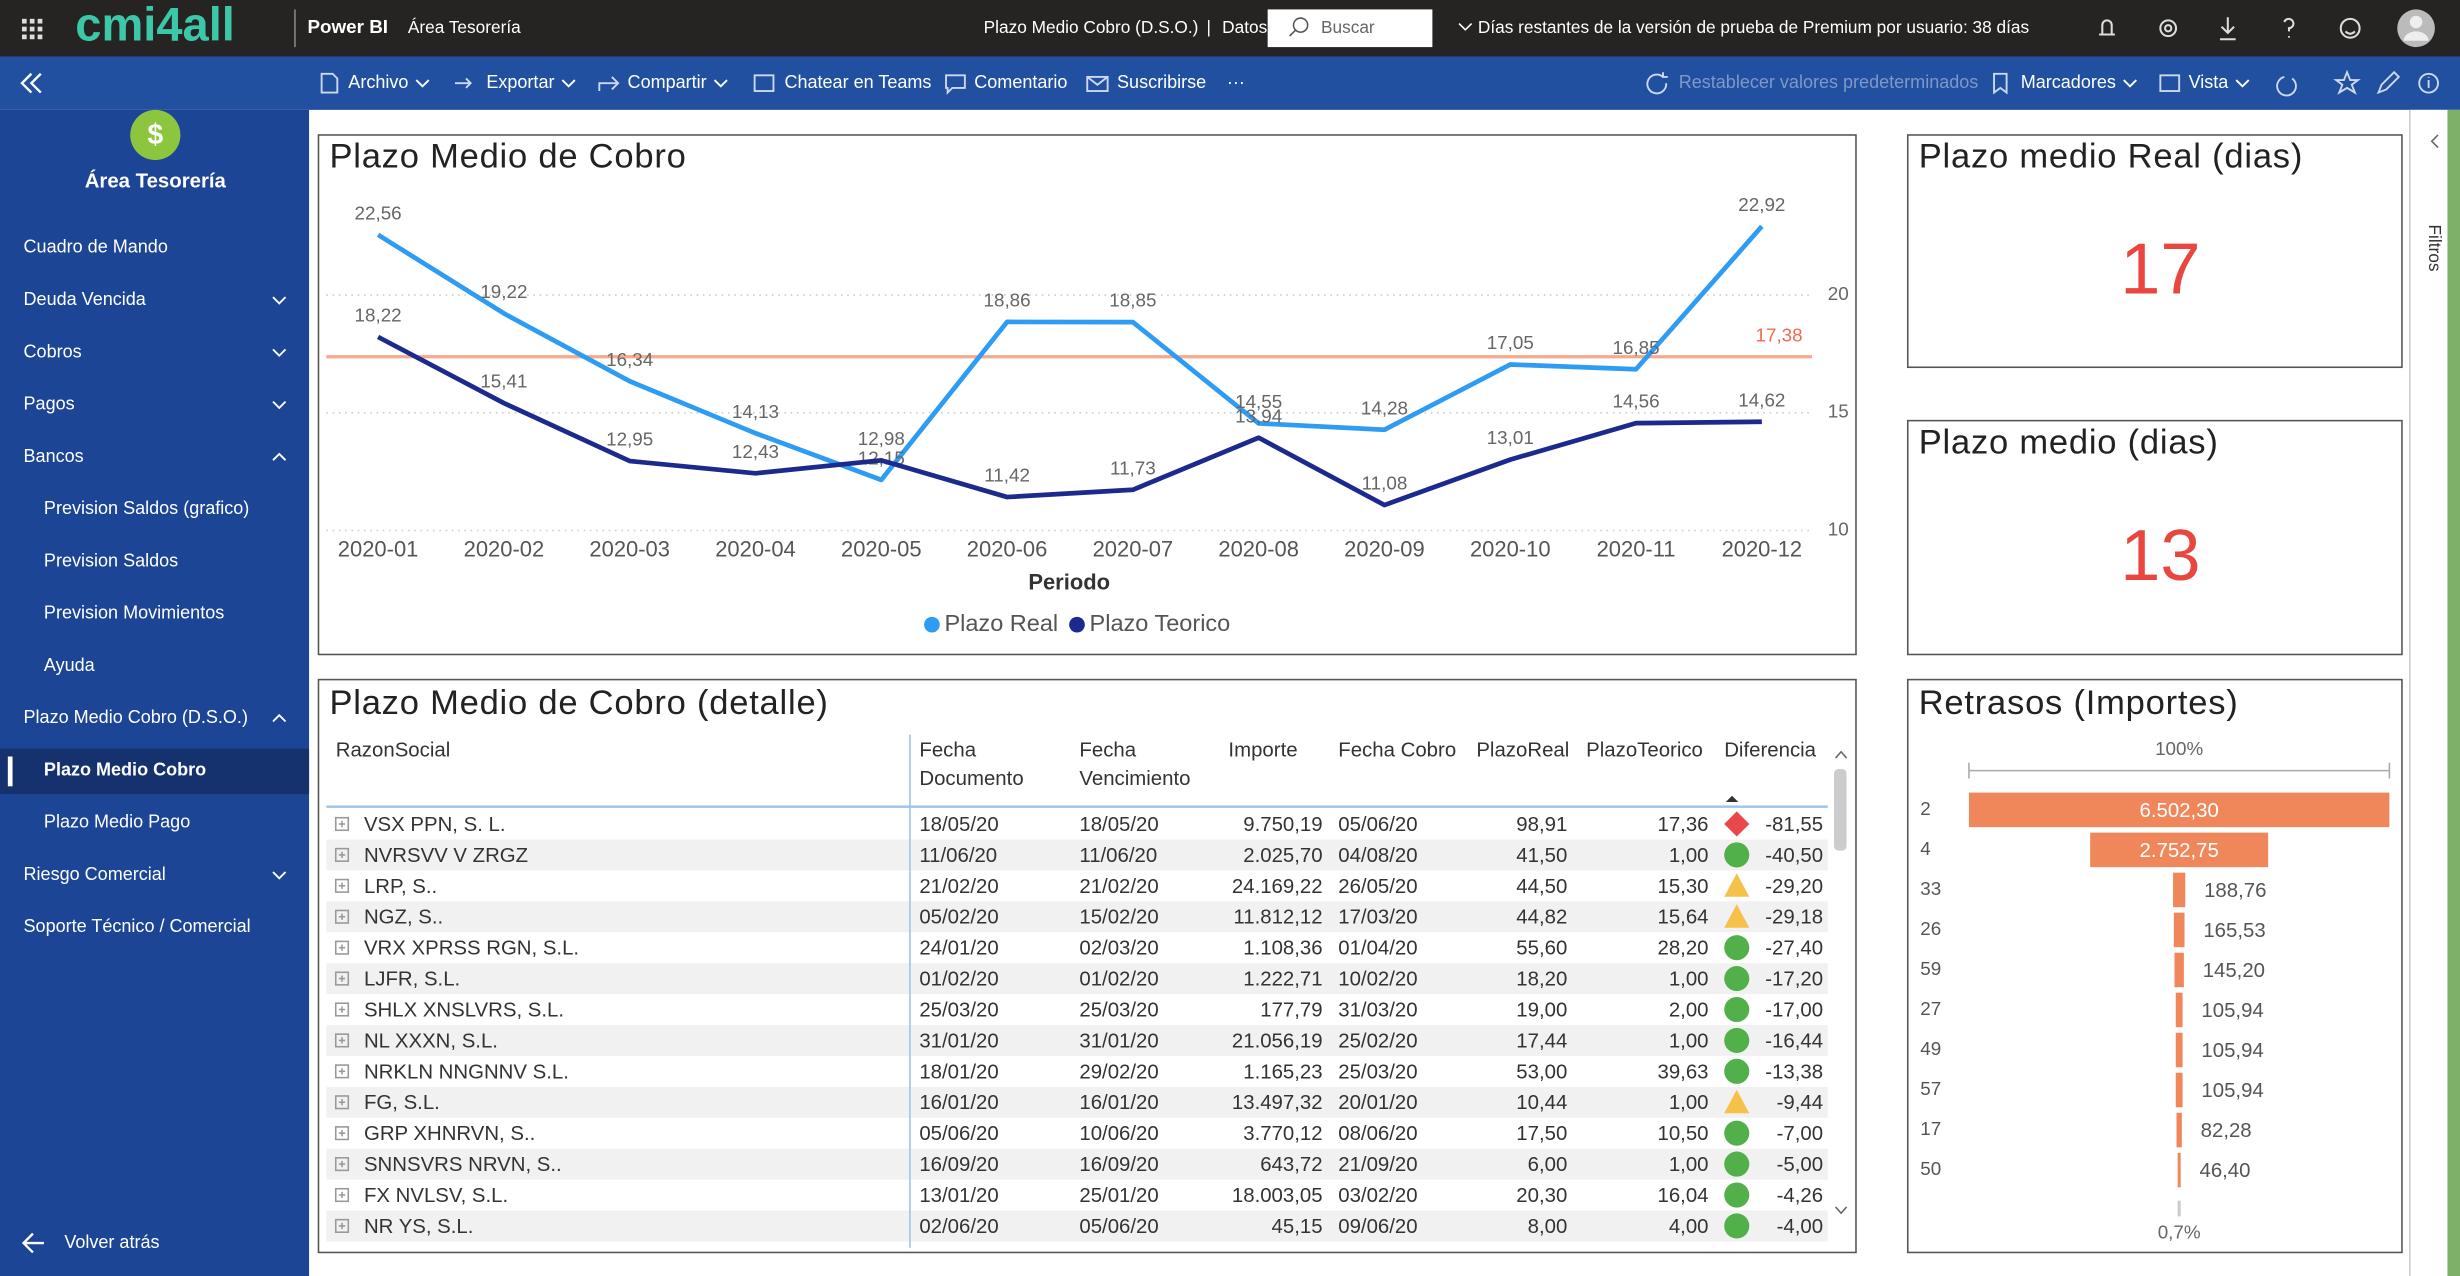 Image resolution: width=2460 pixels, height=1276 pixels. I want to click on nav-item: Ayuda, so click(70, 665).